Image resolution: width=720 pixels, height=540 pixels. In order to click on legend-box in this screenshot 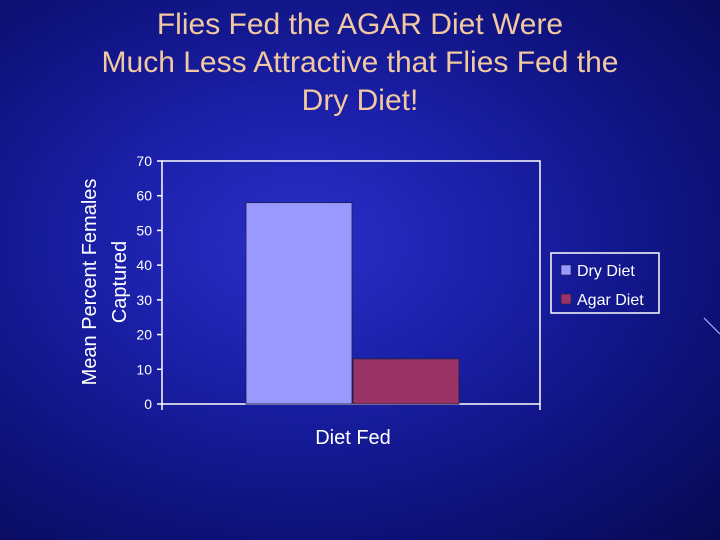, I will do `click(605, 283)`.